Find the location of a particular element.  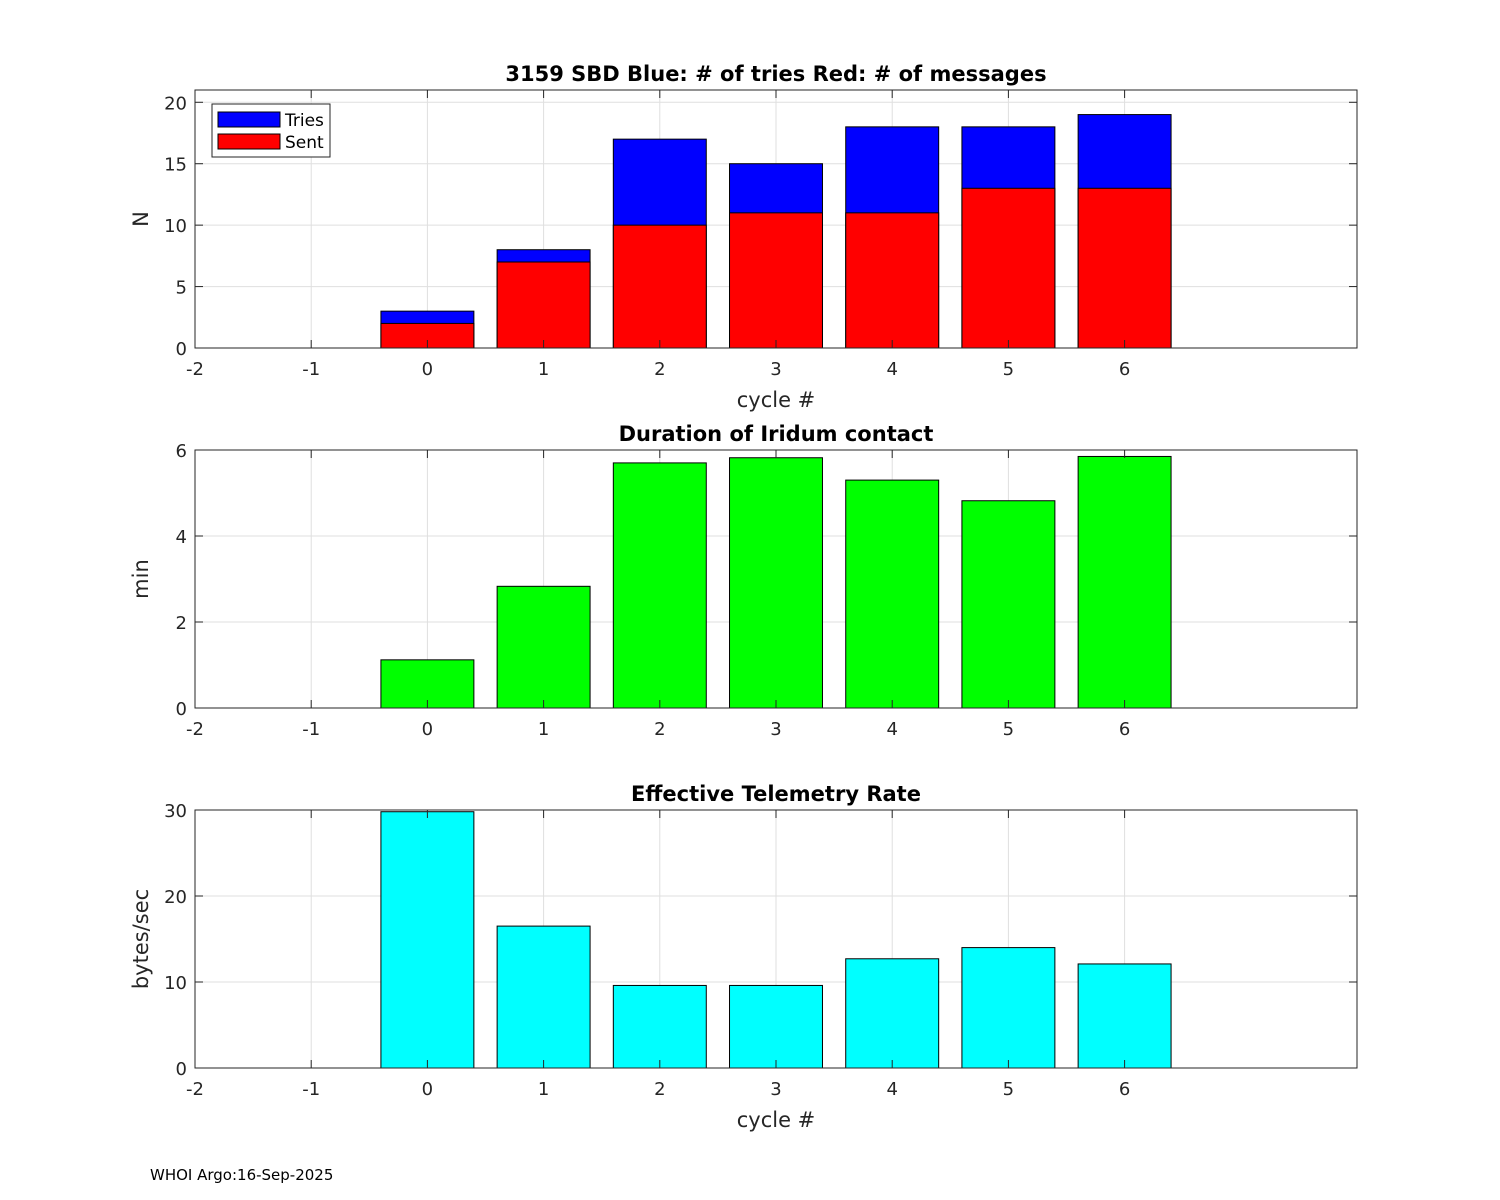

y-axis-label: min is located at coordinates (141, 579).